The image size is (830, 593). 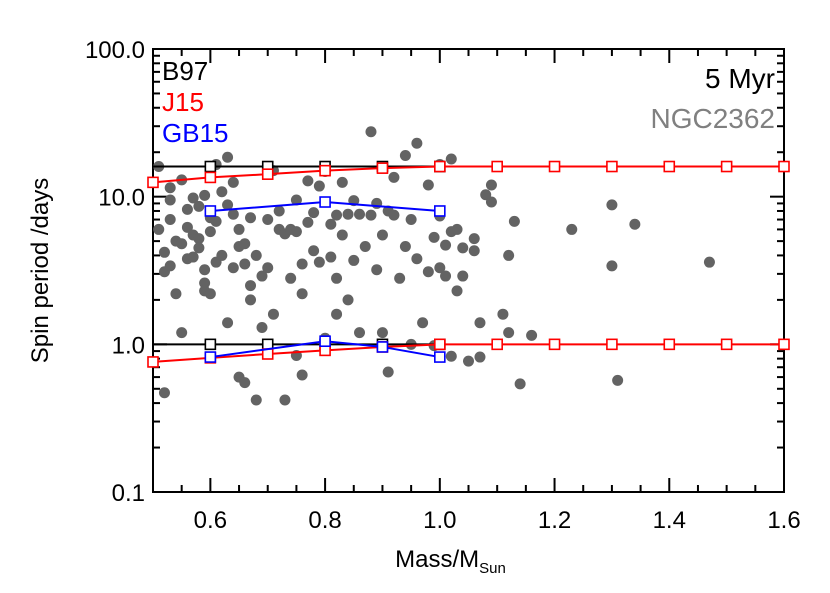 I want to click on y-tick-label: 10.0, so click(x=121, y=198).